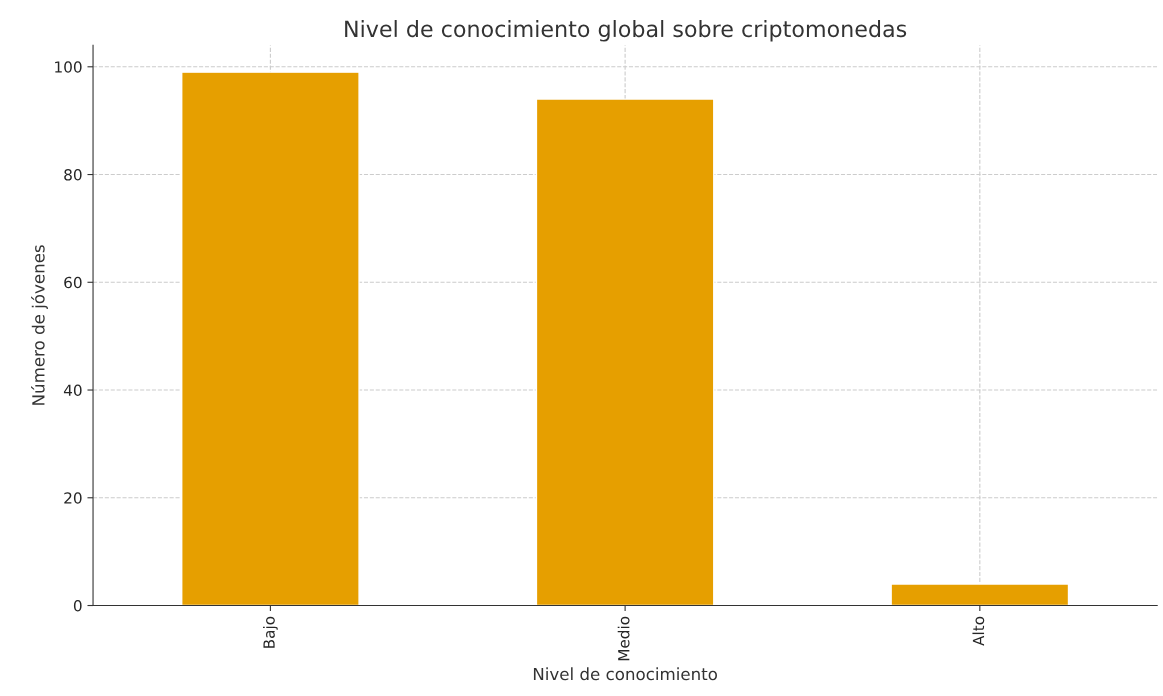 The image size is (1163, 696). What do you see at coordinates (73, 175) in the screenshot?
I see `y-tick-label: 80` at bounding box center [73, 175].